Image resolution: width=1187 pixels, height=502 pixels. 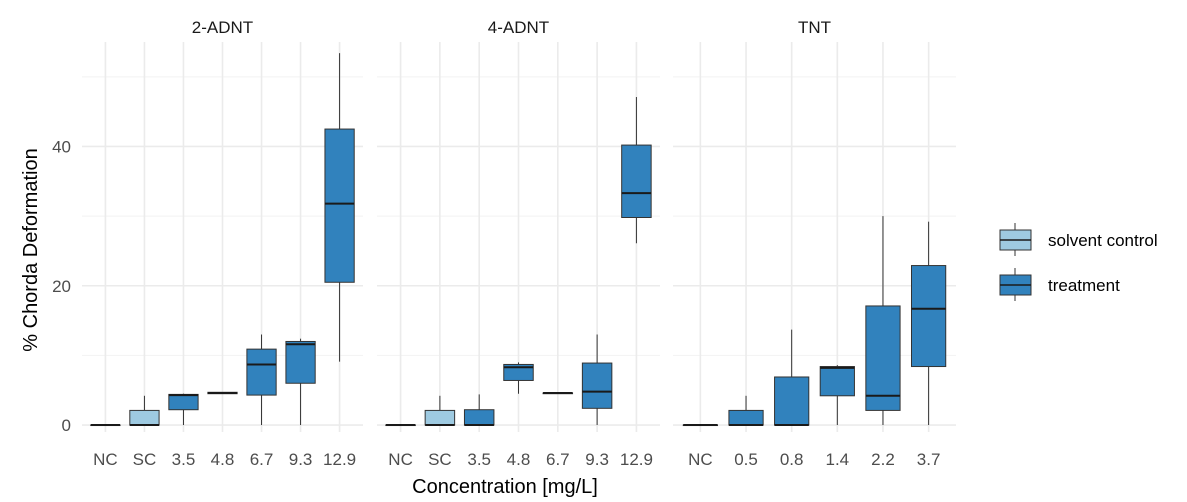 I want to click on y-tick-label: 20, so click(x=61, y=286).